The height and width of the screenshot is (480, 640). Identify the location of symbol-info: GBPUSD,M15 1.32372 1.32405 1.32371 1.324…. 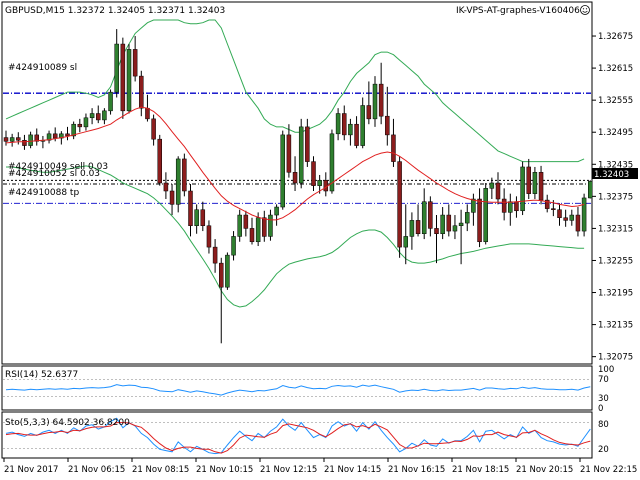
(115, 11).